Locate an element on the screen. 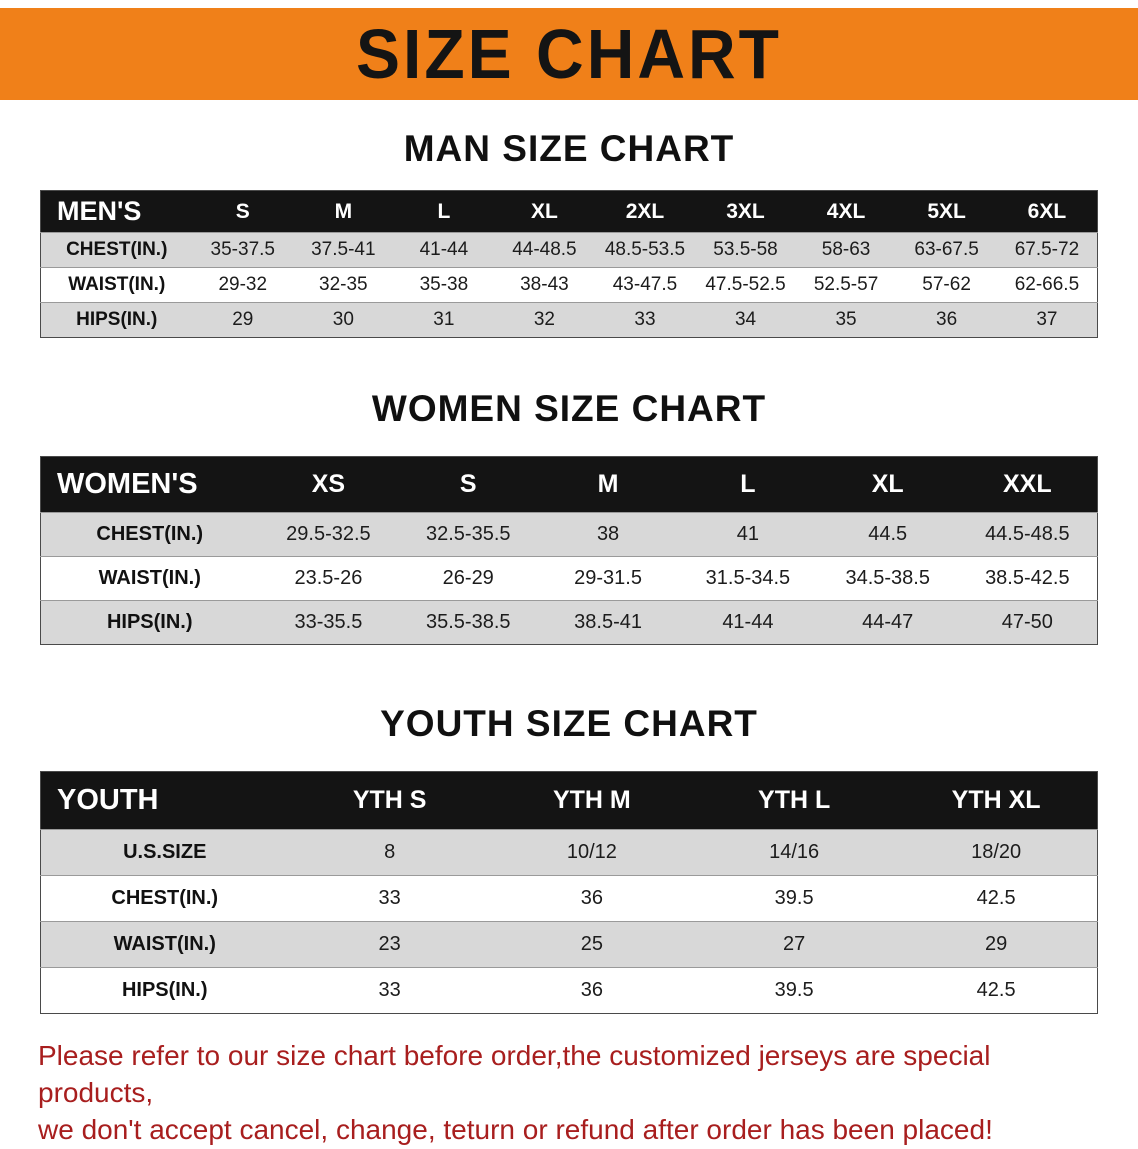 The image size is (1138, 1149). table-row: U.S.SIZE 8 10/12 14/16 18/20 is located at coordinates (569, 852).